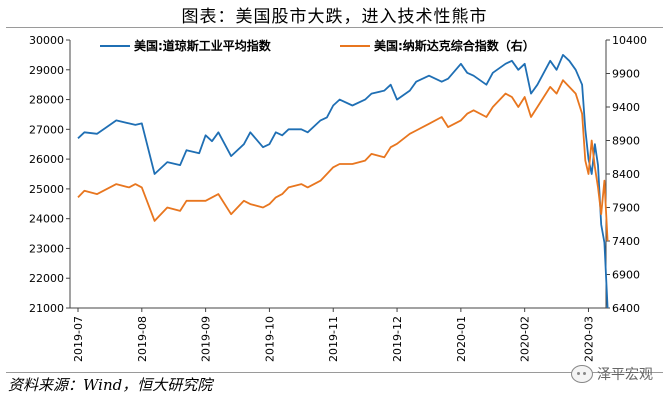  Describe the element at coordinates (334, 27) in the screenshot. I see `title-divider` at that location.